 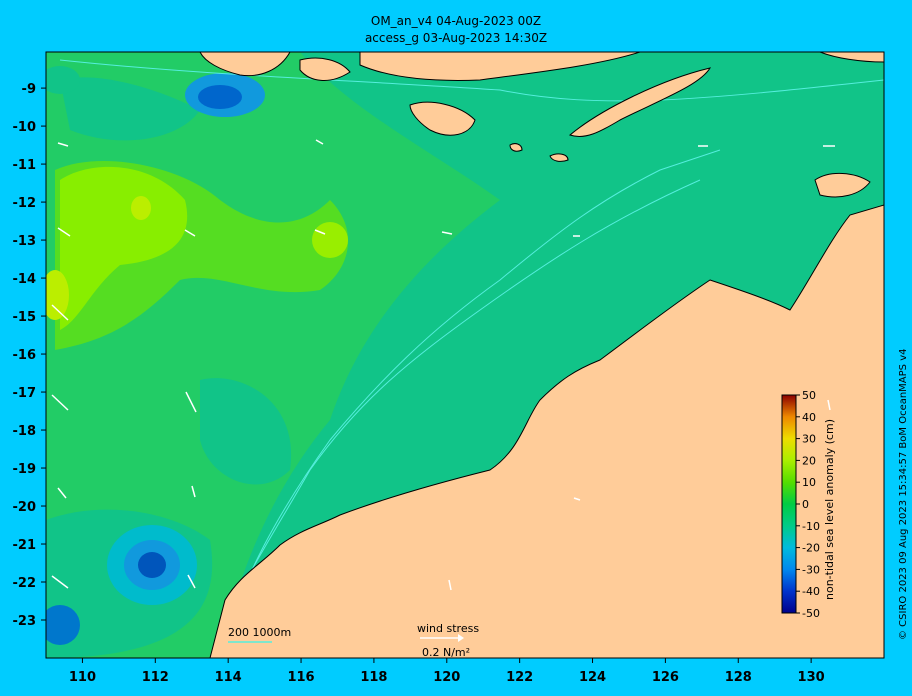 I want to click on colorbar-tick-label: 0, so click(x=805, y=504).